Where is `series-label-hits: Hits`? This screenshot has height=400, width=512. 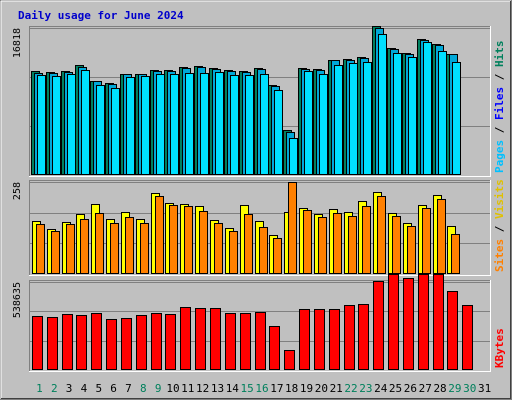 series-label-hits: Hits is located at coordinates (499, 54).